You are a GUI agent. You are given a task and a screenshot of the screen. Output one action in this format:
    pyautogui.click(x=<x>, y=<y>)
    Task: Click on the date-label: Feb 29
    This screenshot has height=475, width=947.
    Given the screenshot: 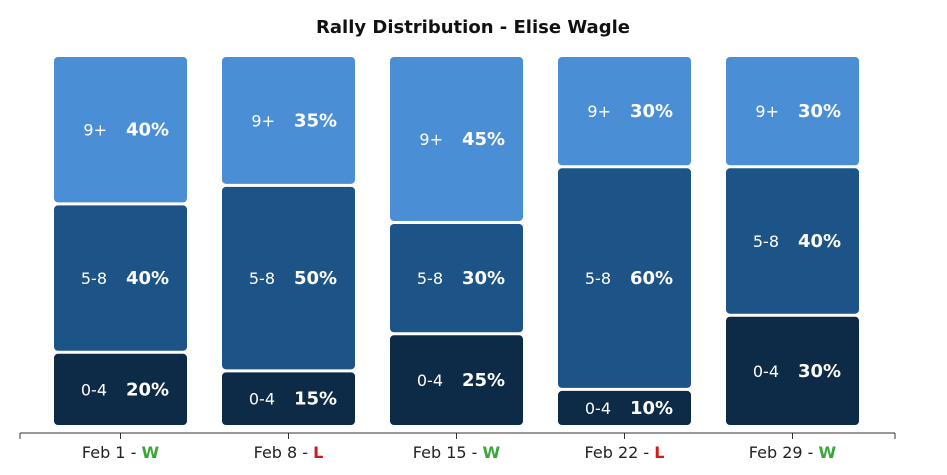 What is the action you would take?
    pyautogui.click(x=776, y=452)
    